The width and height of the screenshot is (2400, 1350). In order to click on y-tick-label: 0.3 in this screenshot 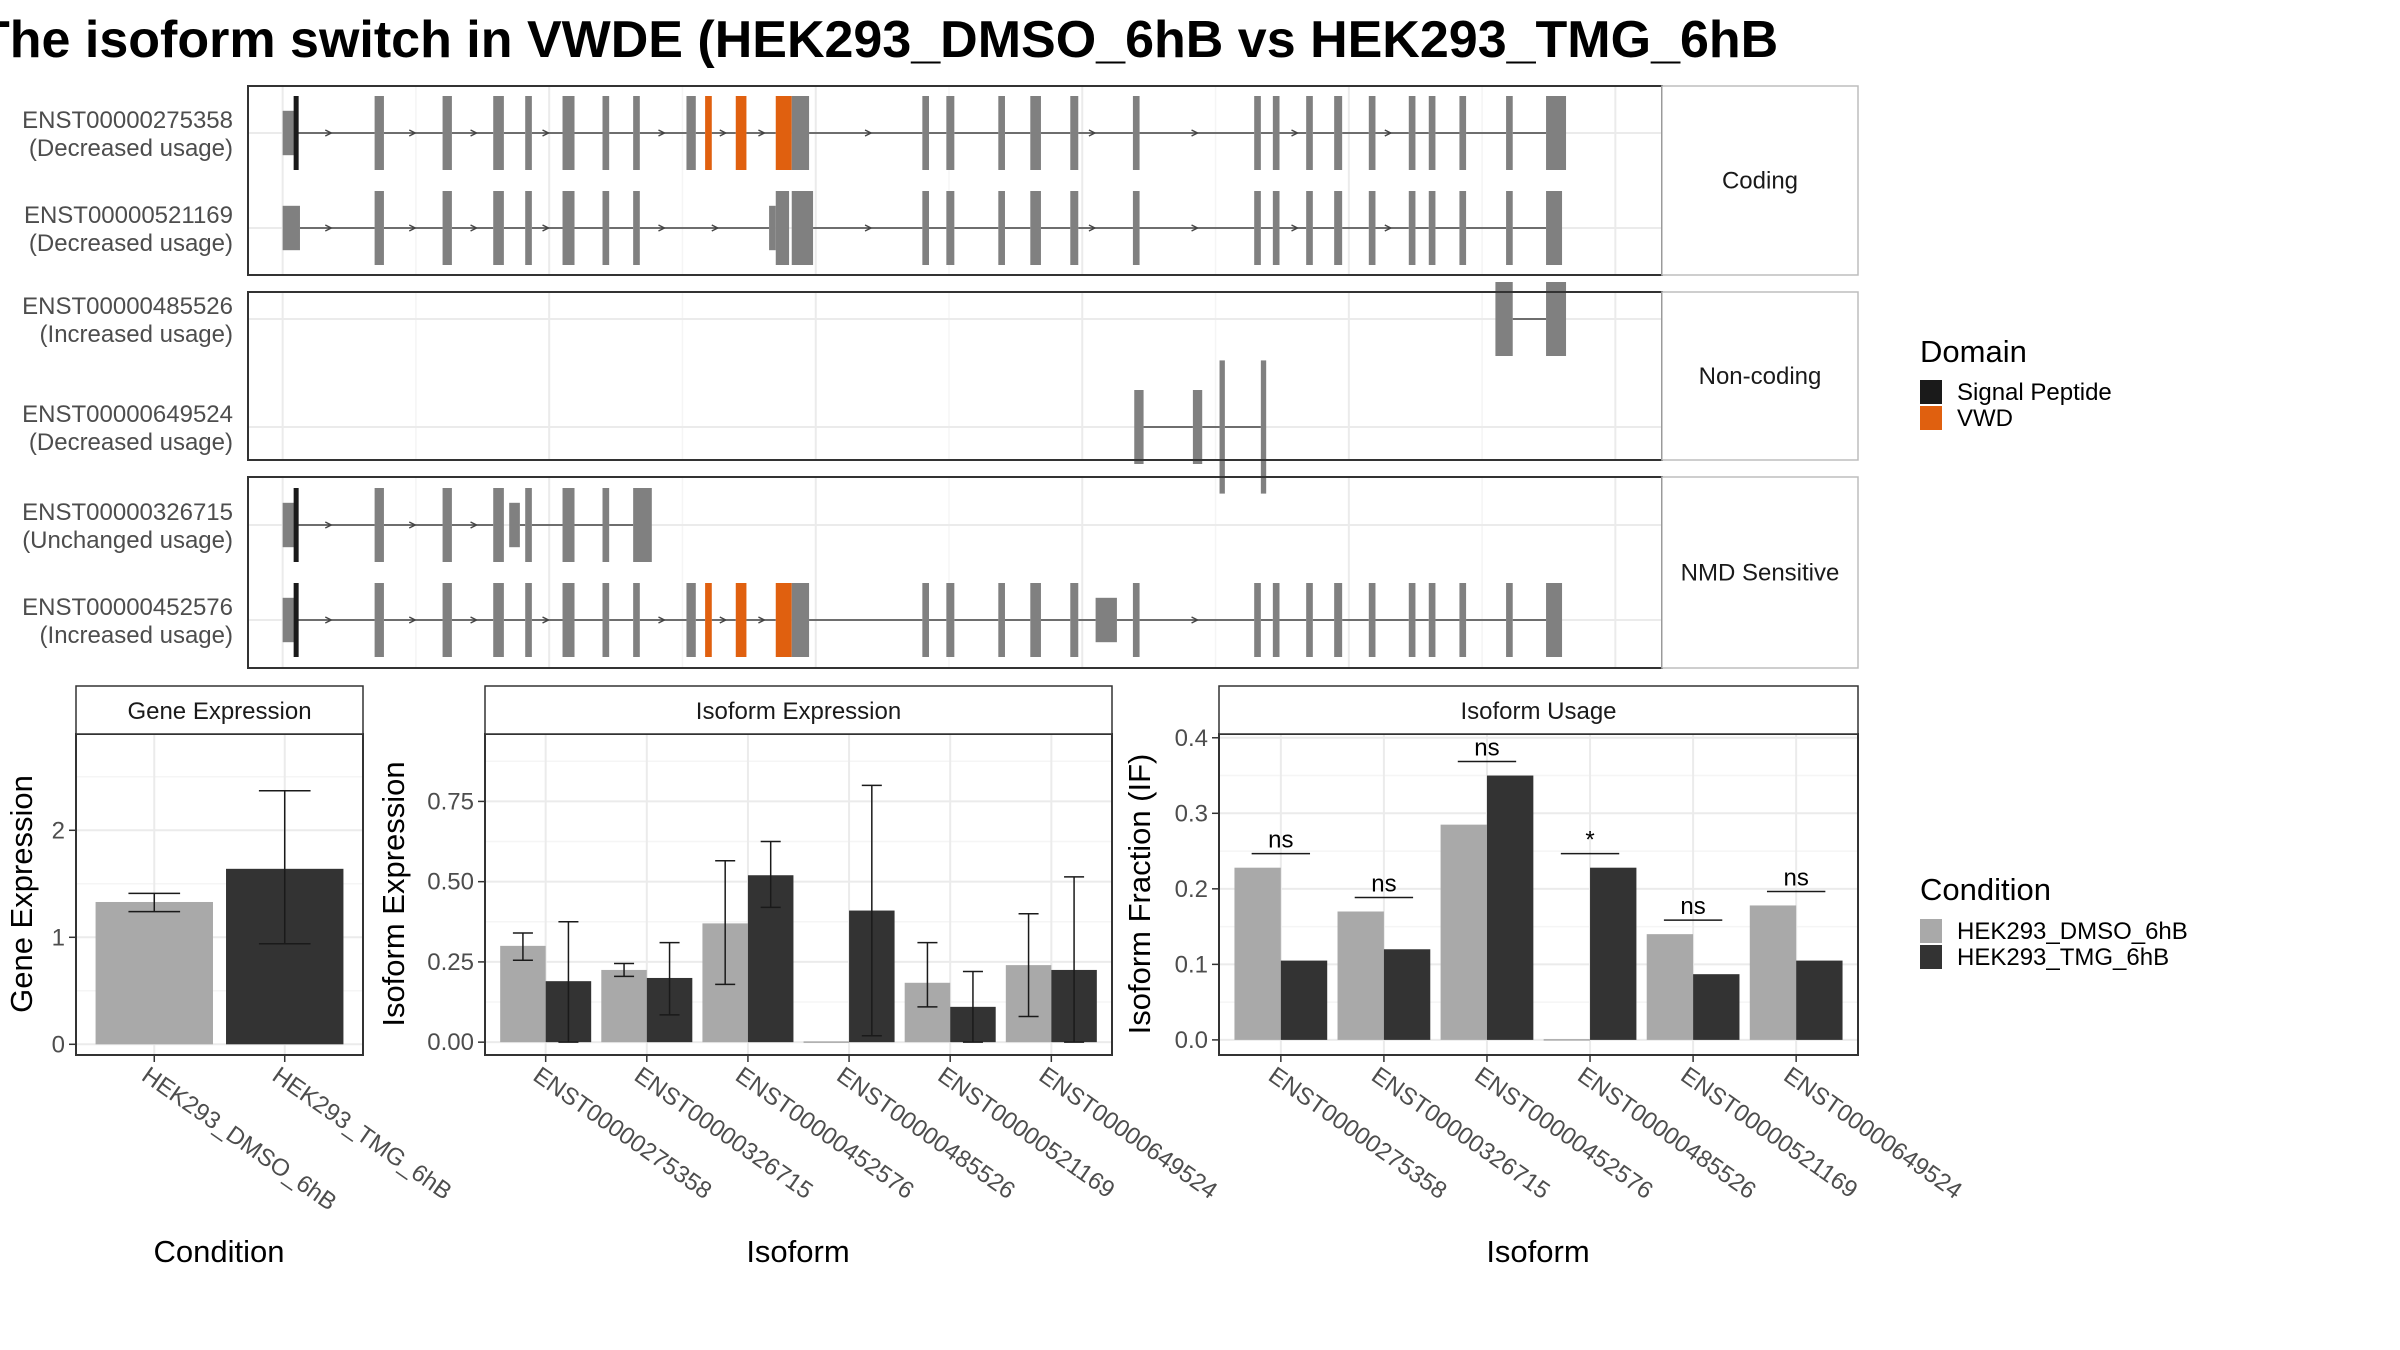, I will do `click(1191, 813)`.